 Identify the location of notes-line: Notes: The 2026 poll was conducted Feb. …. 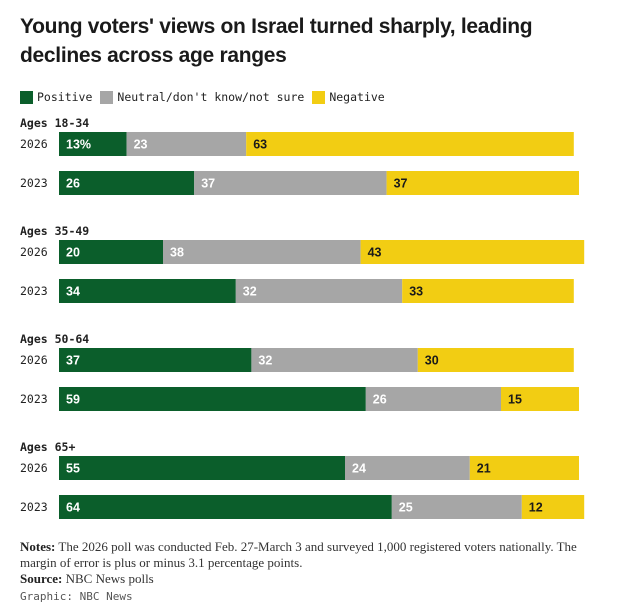
(310, 555).